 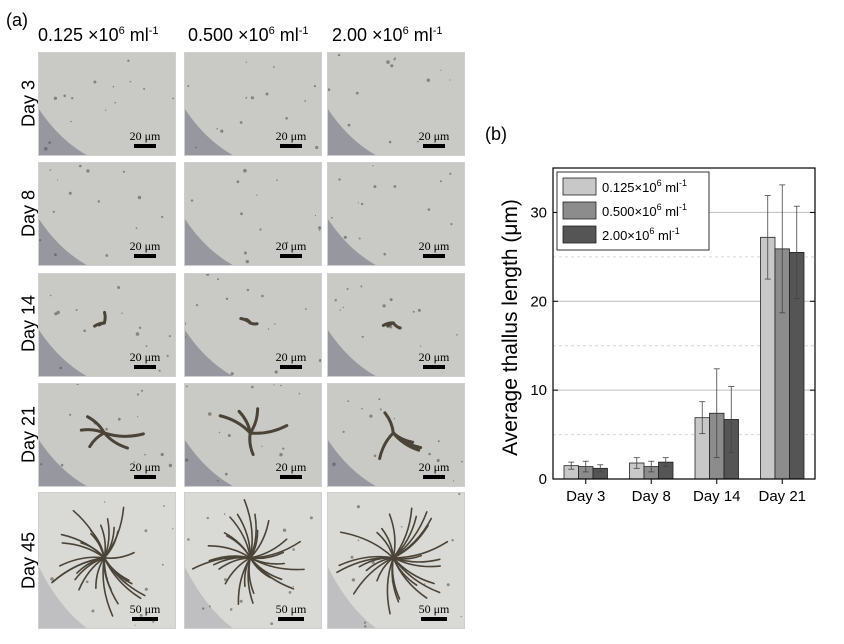 What do you see at coordinates (538, 301) in the screenshot?
I see `y-tick-label: 20` at bounding box center [538, 301].